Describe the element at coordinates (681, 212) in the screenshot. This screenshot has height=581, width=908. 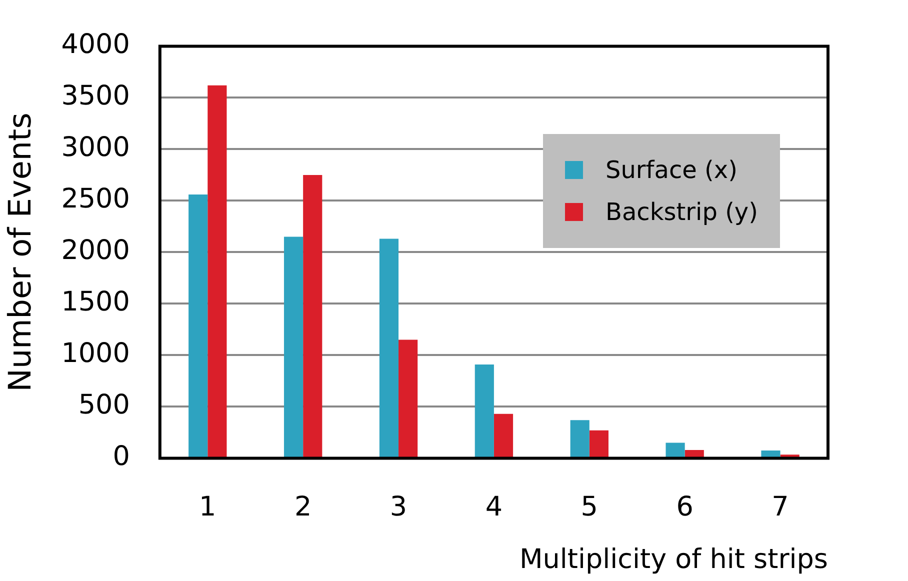
I see `legend-label: Backstrip (y)` at that location.